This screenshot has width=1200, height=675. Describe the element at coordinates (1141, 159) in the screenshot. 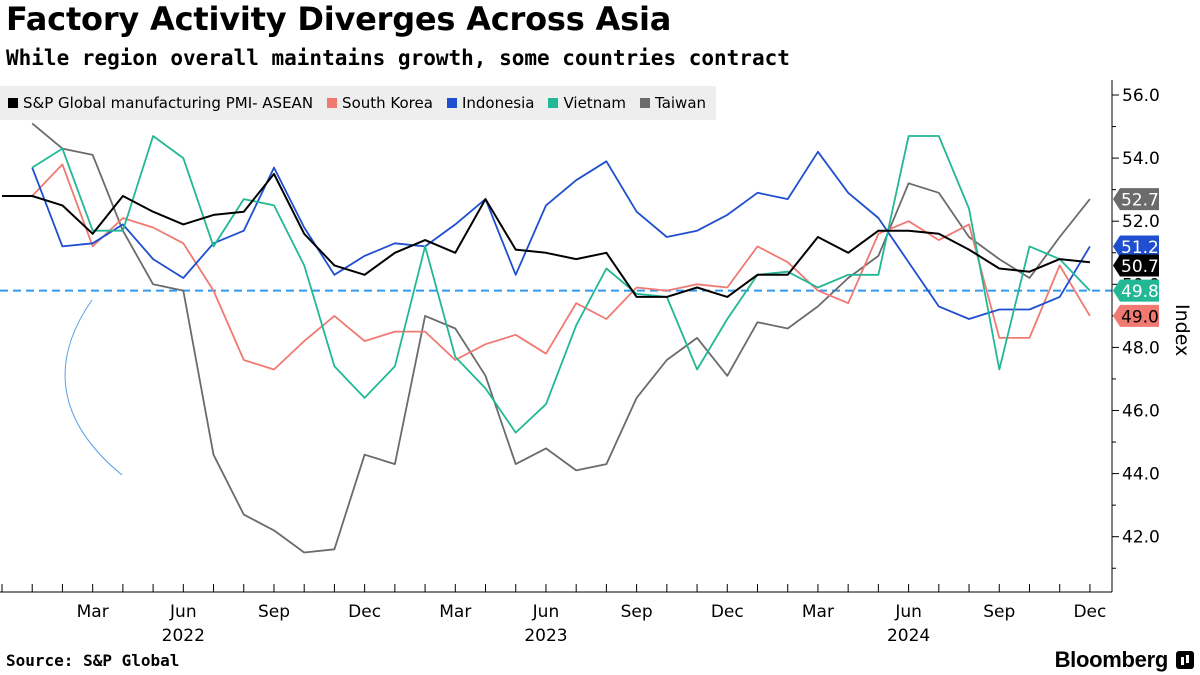

I see `y-tick-label: 54.0` at that location.